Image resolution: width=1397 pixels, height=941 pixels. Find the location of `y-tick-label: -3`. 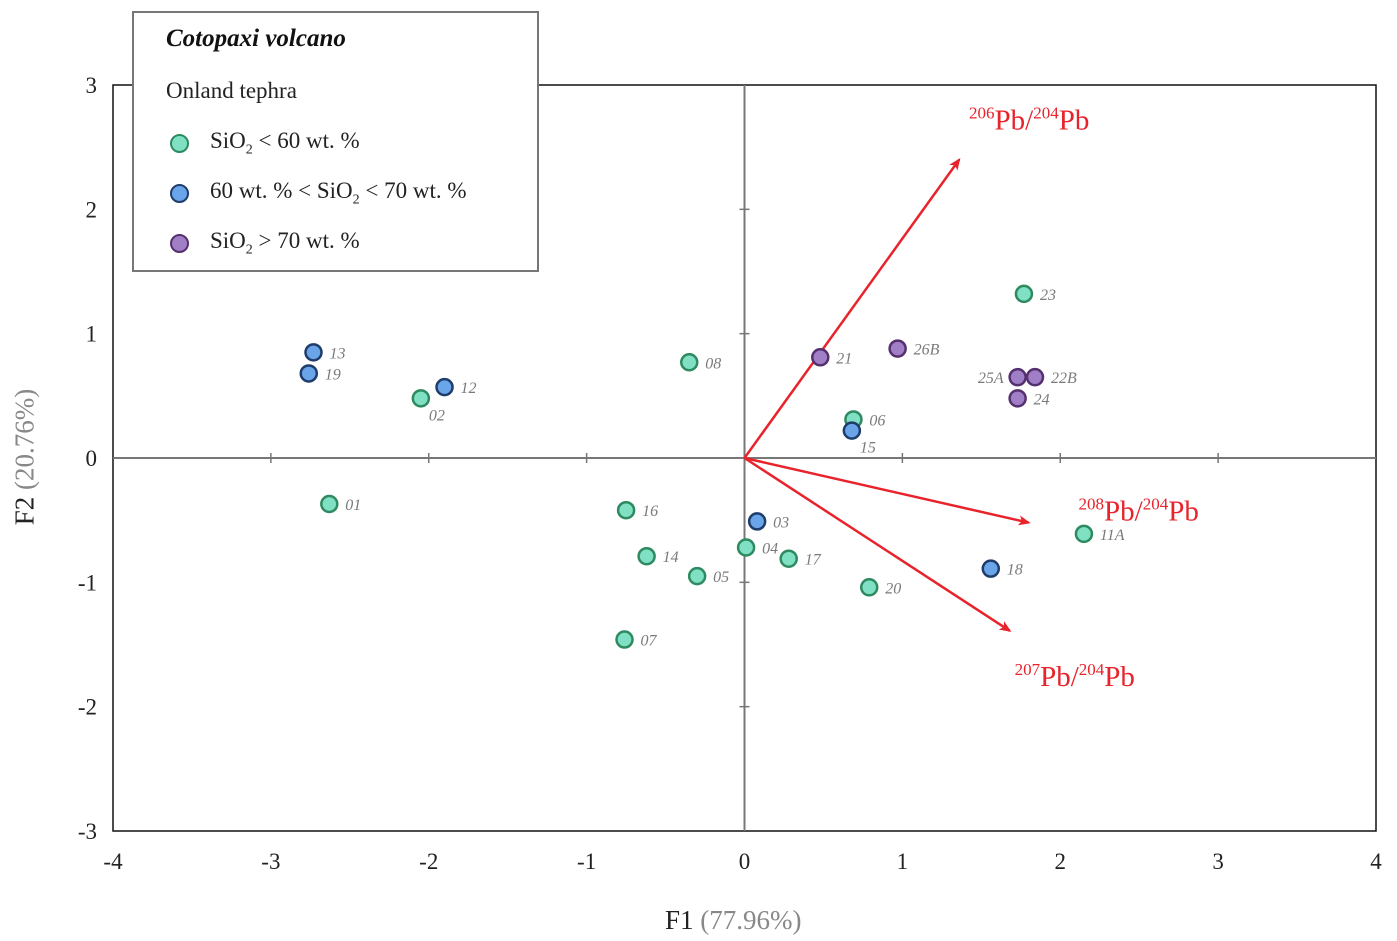

y-tick-label: -3 is located at coordinates (87, 831).